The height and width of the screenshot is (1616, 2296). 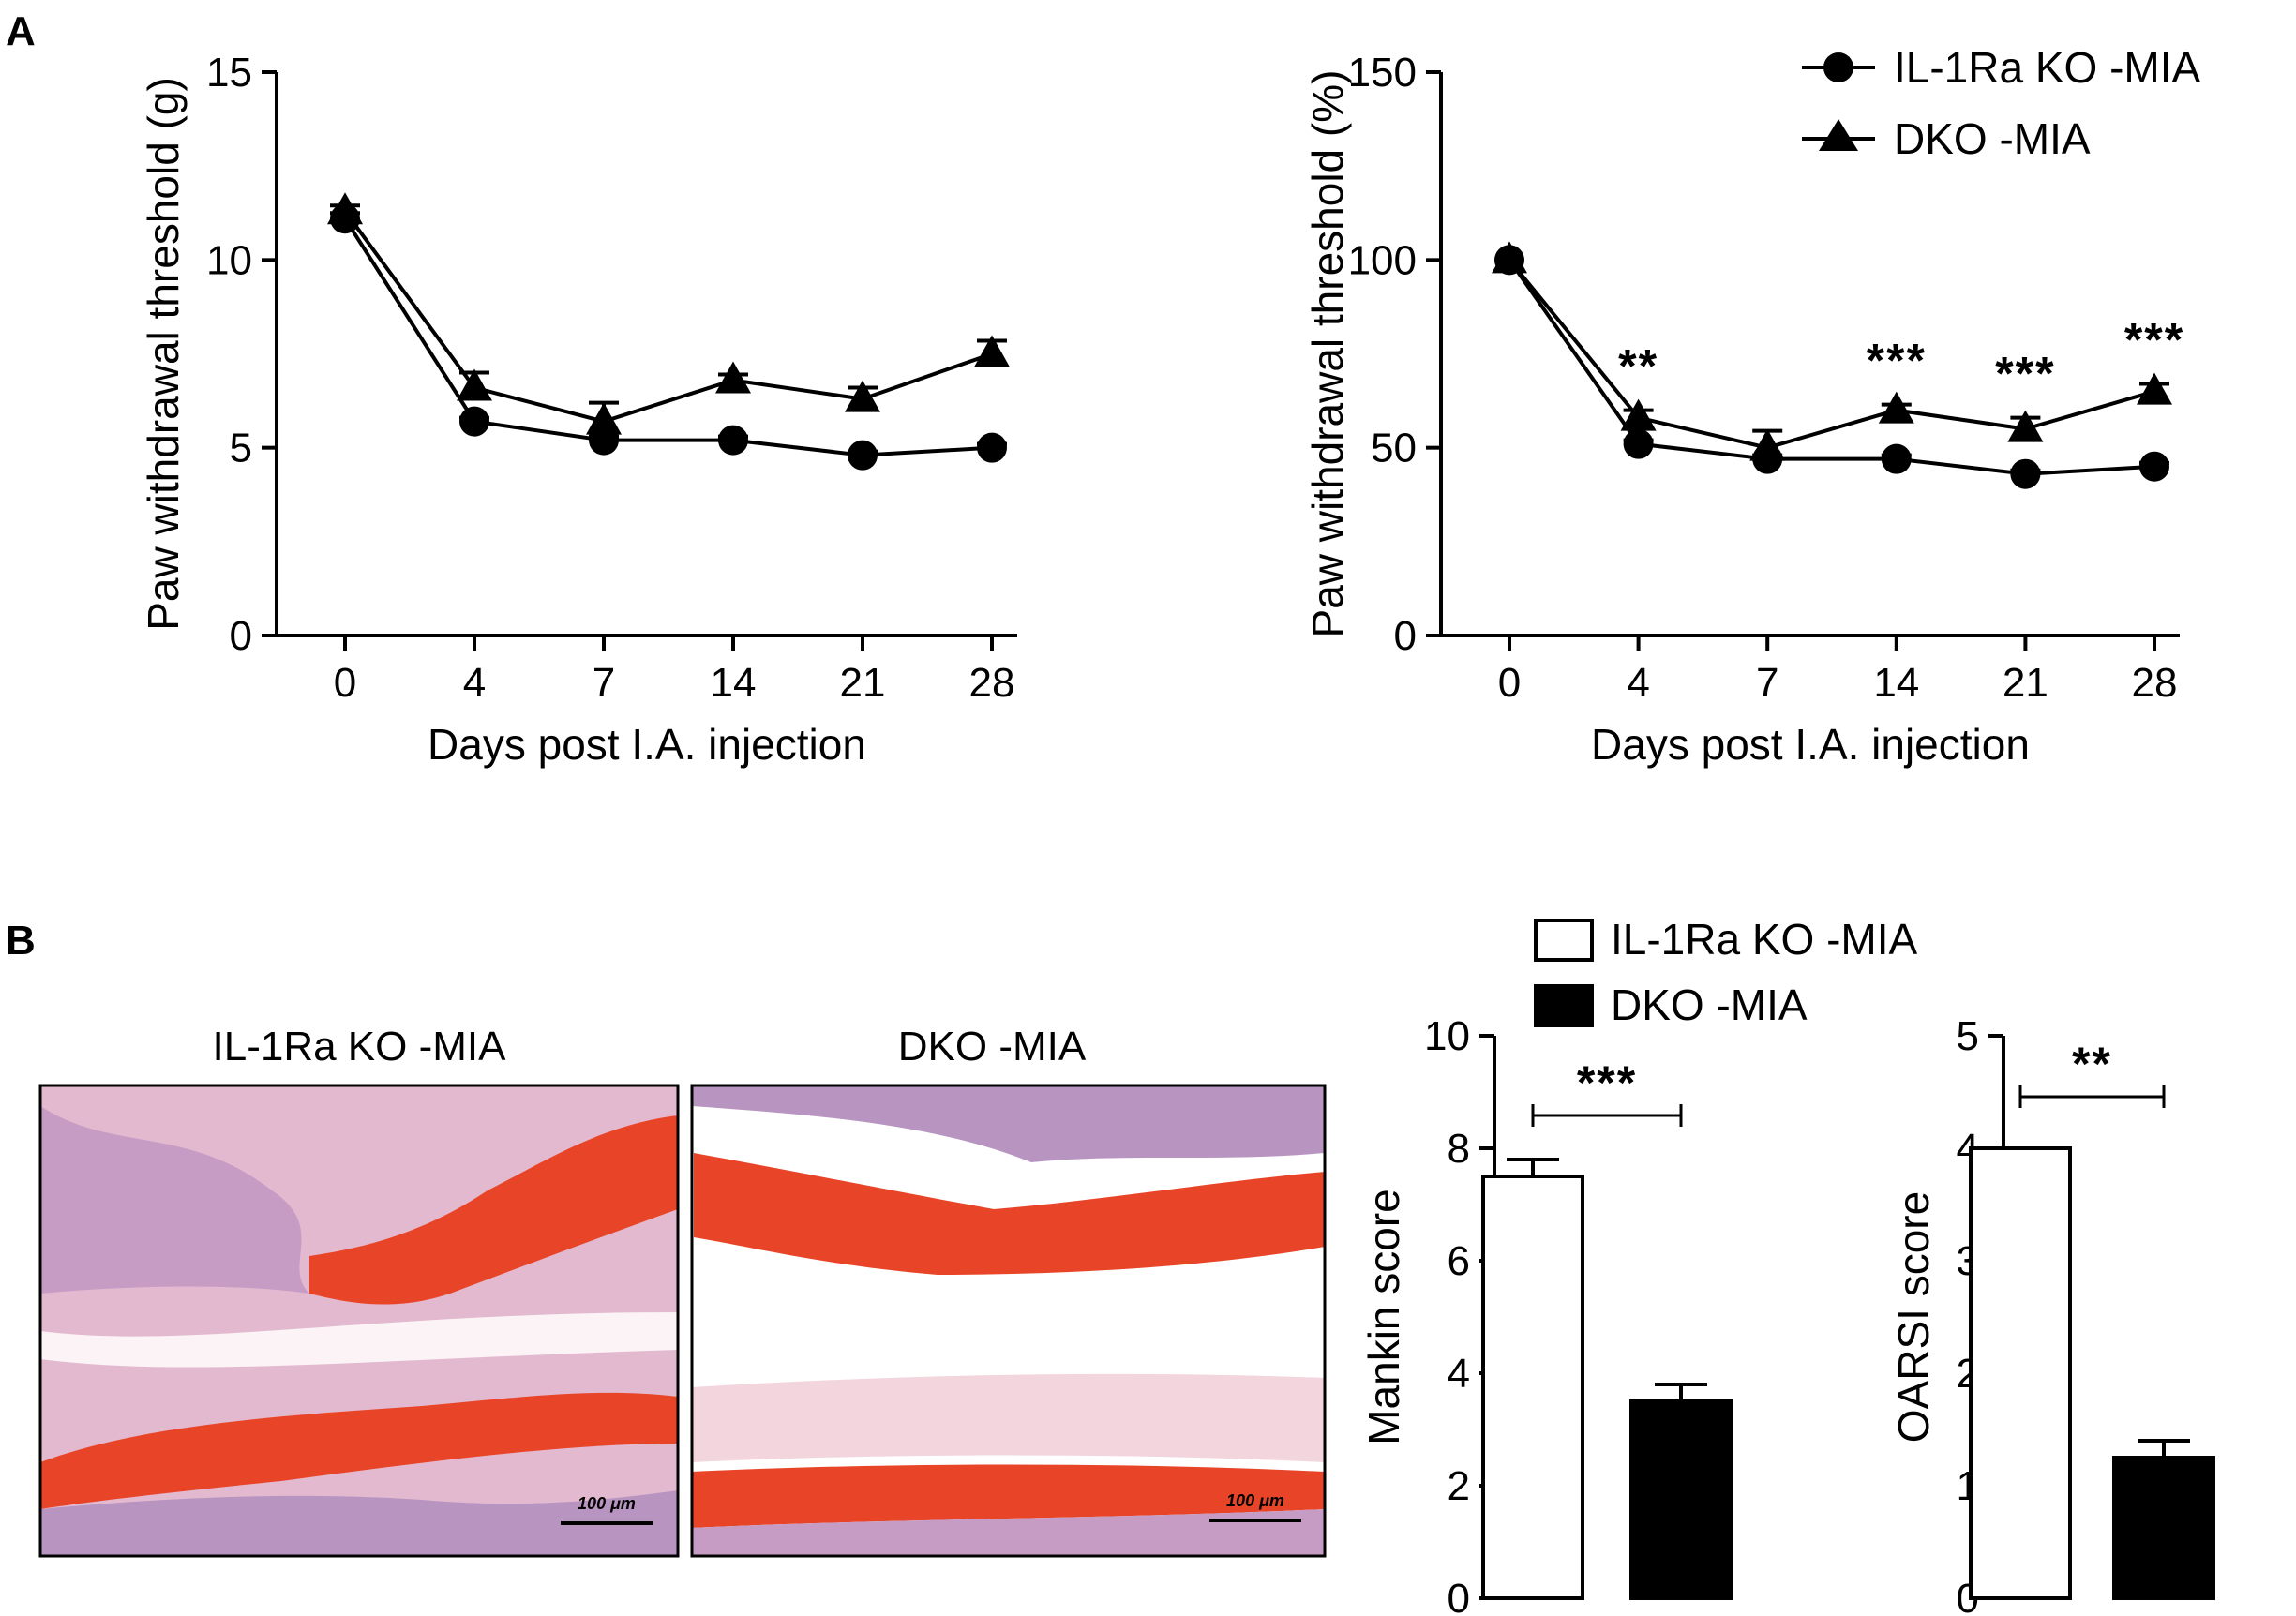 What do you see at coordinates (1913, 1317) in the screenshot?
I see `y-axis-label: OARSI score` at bounding box center [1913, 1317].